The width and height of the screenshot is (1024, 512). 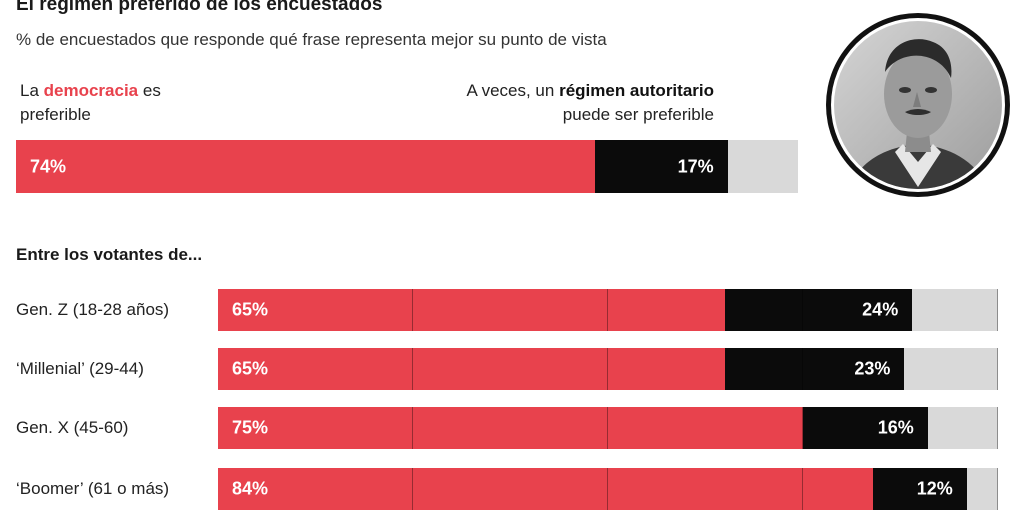 I want to click on chart-title: El régimen preferido de los encuestados, so click(x=199, y=7).